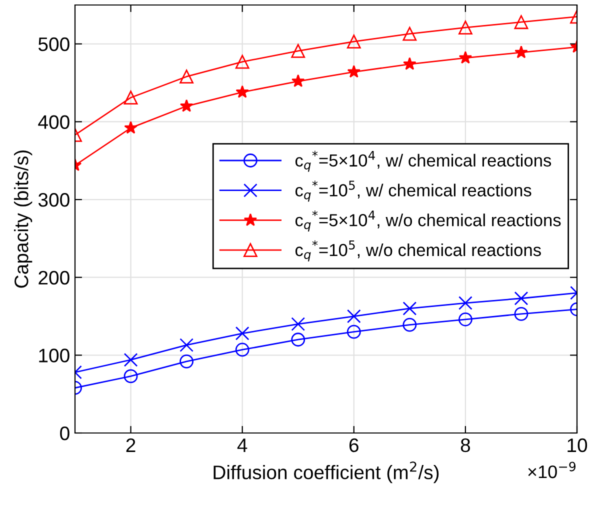 This screenshot has height=512, width=591. I want to click on y-tick-label: 400, so click(54, 122).